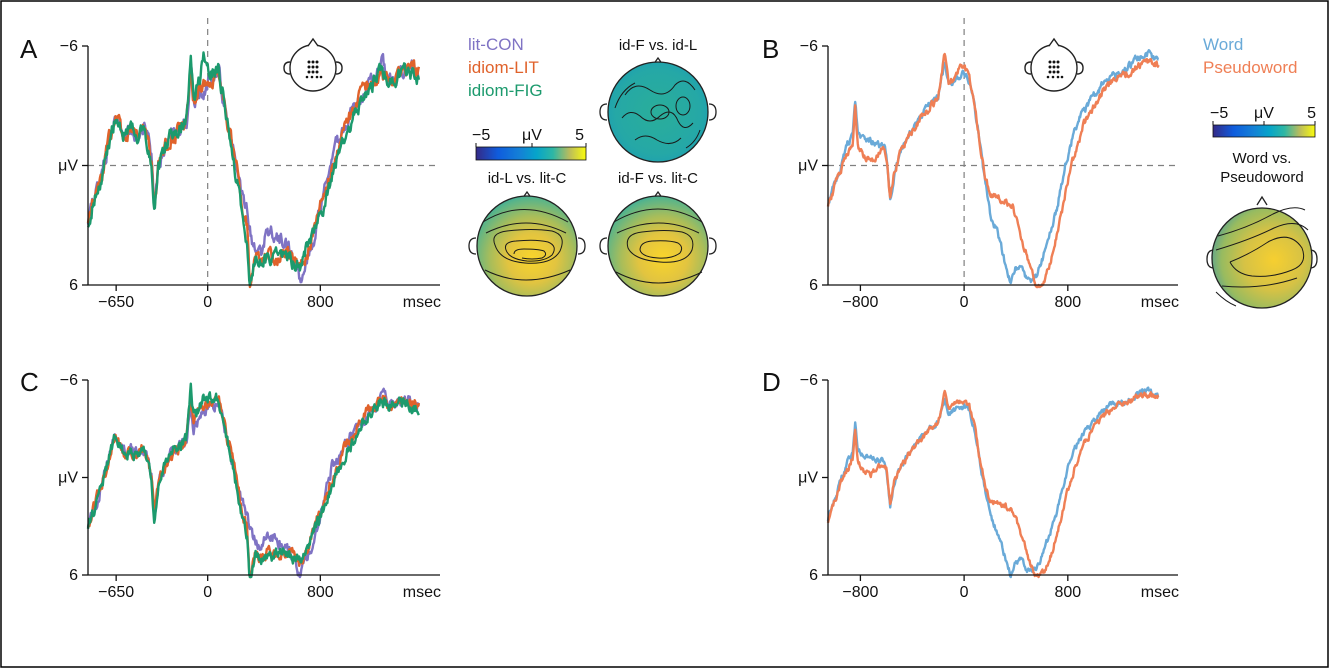 The height and width of the screenshot is (668, 1329). What do you see at coordinates (770, 49) in the screenshot?
I see `panel-letter-b: B` at bounding box center [770, 49].